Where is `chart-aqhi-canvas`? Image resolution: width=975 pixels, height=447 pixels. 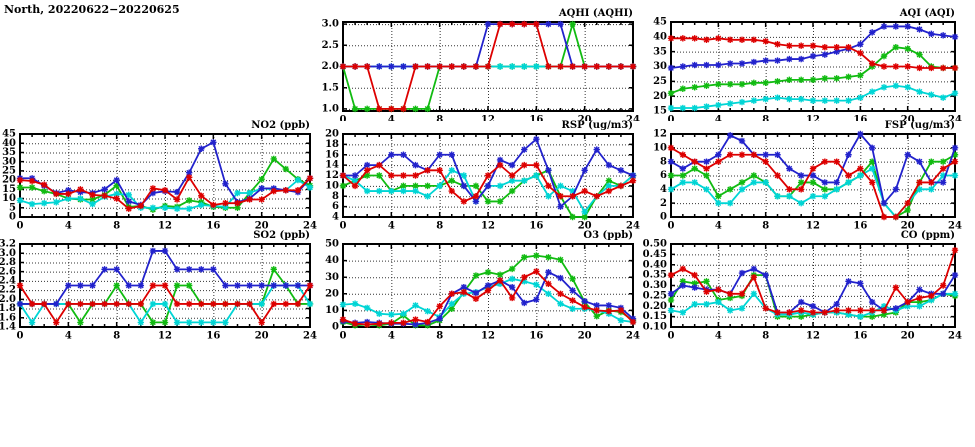 chart-aqhi-canvas is located at coordinates (481, 60).